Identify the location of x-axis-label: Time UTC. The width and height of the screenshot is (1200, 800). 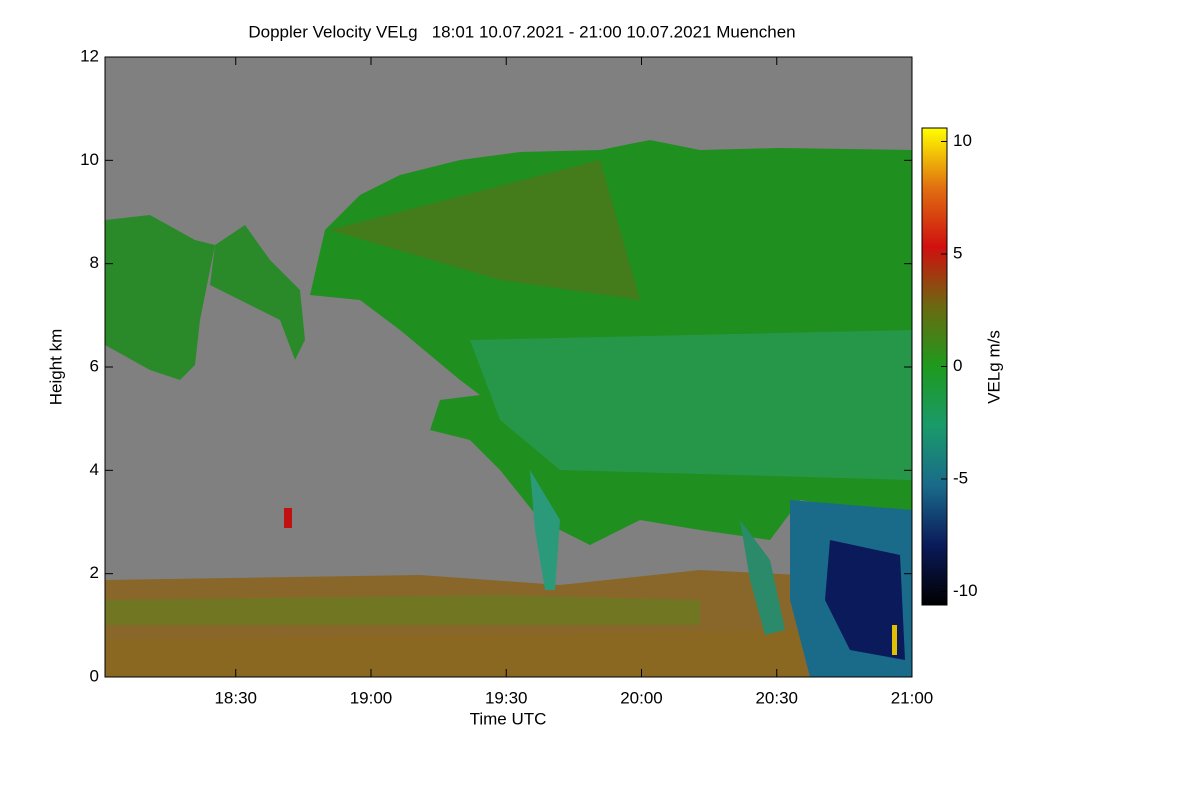
(508, 718).